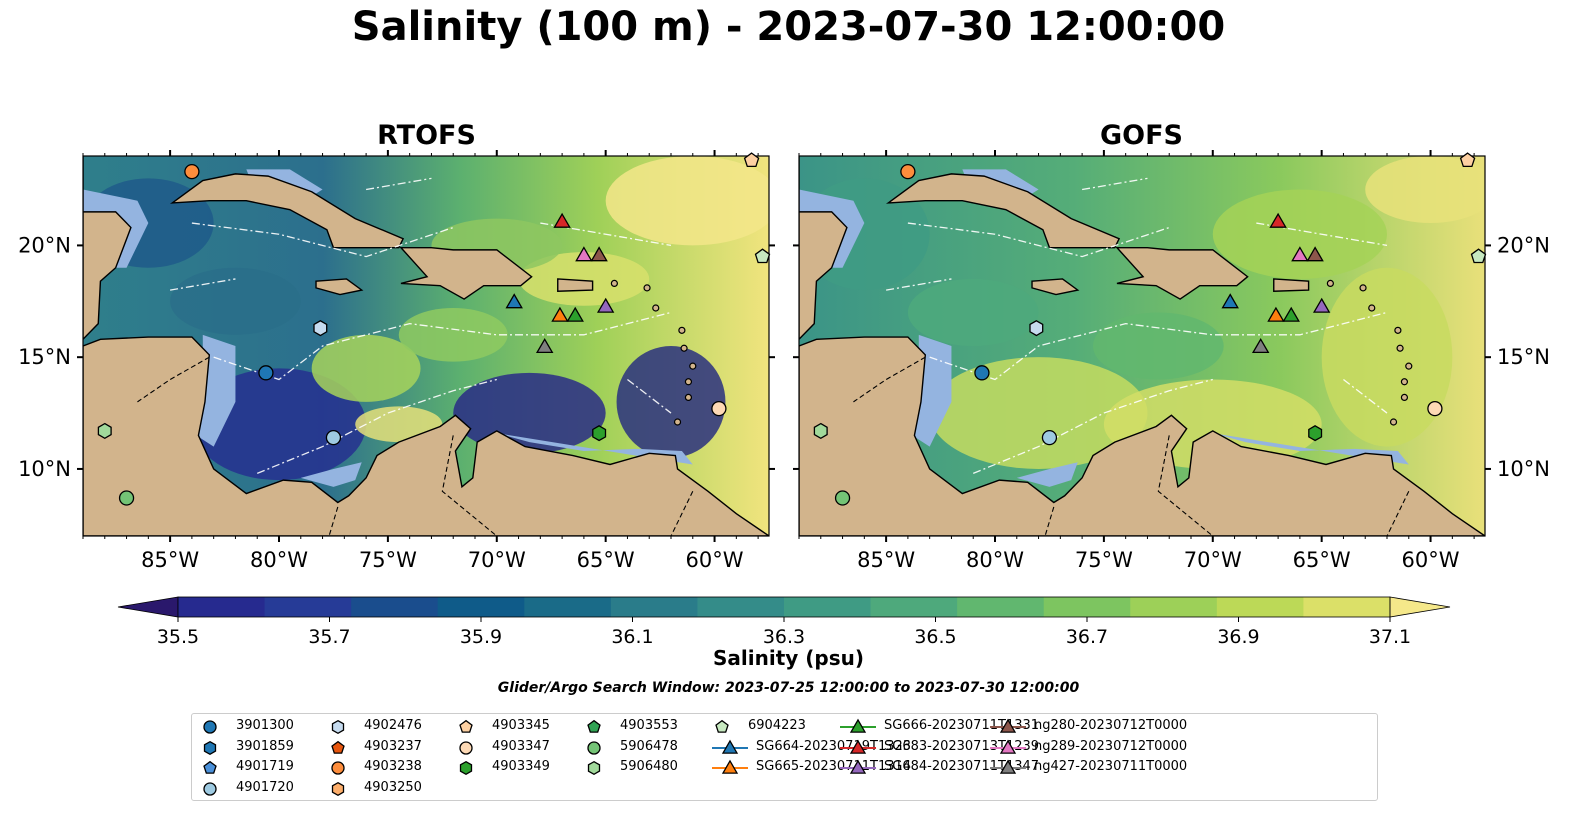 The image size is (1577, 827). I want to click on land-jamaica, so click(339, 287).